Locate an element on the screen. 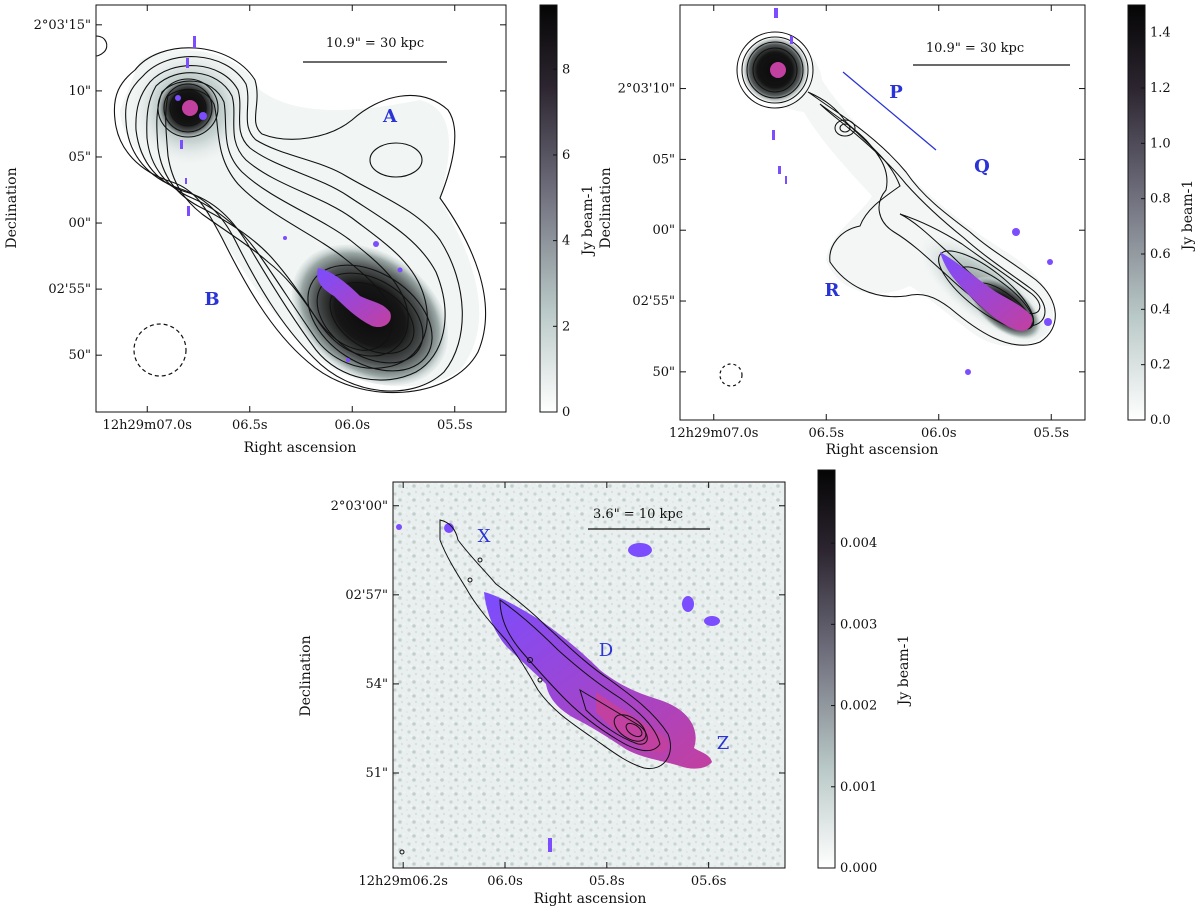  xtick-label-b: 12h29m06.2s is located at coordinates (402, 881).